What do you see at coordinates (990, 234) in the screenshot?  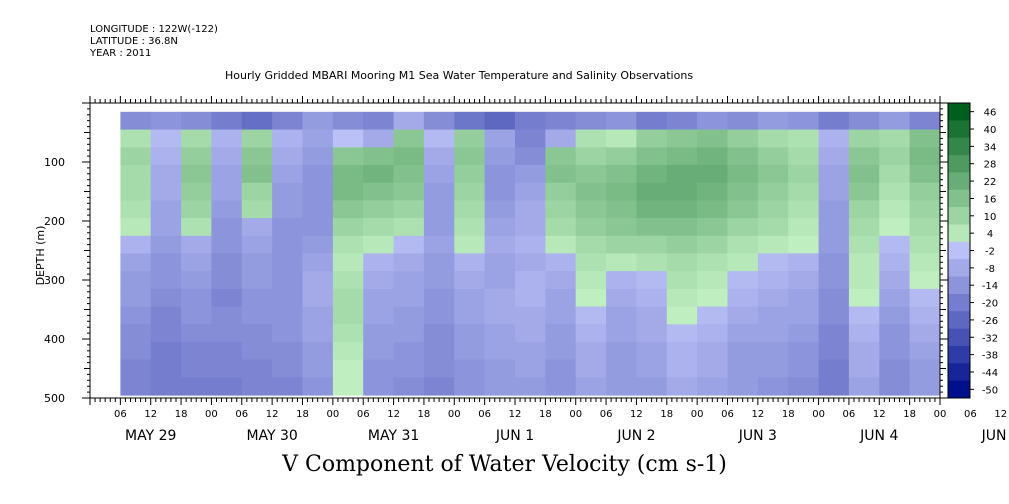 I see `colorbar-label: 4` at bounding box center [990, 234].